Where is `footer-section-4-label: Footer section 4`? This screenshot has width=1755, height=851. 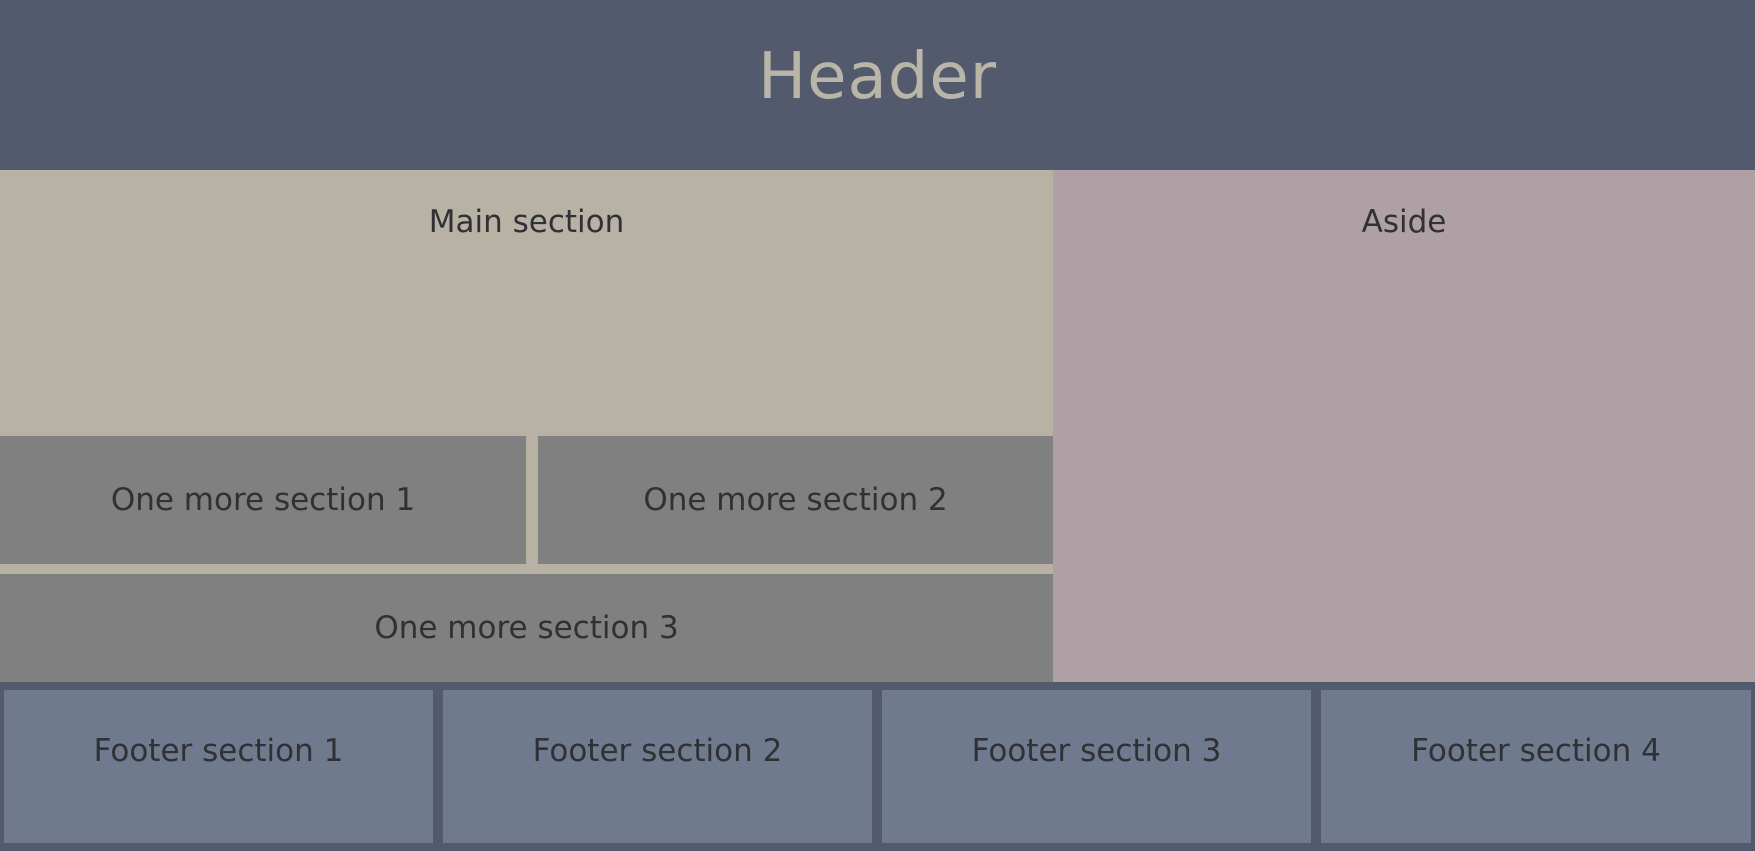 footer-section-4-label: Footer section 4 is located at coordinates (1536, 751).